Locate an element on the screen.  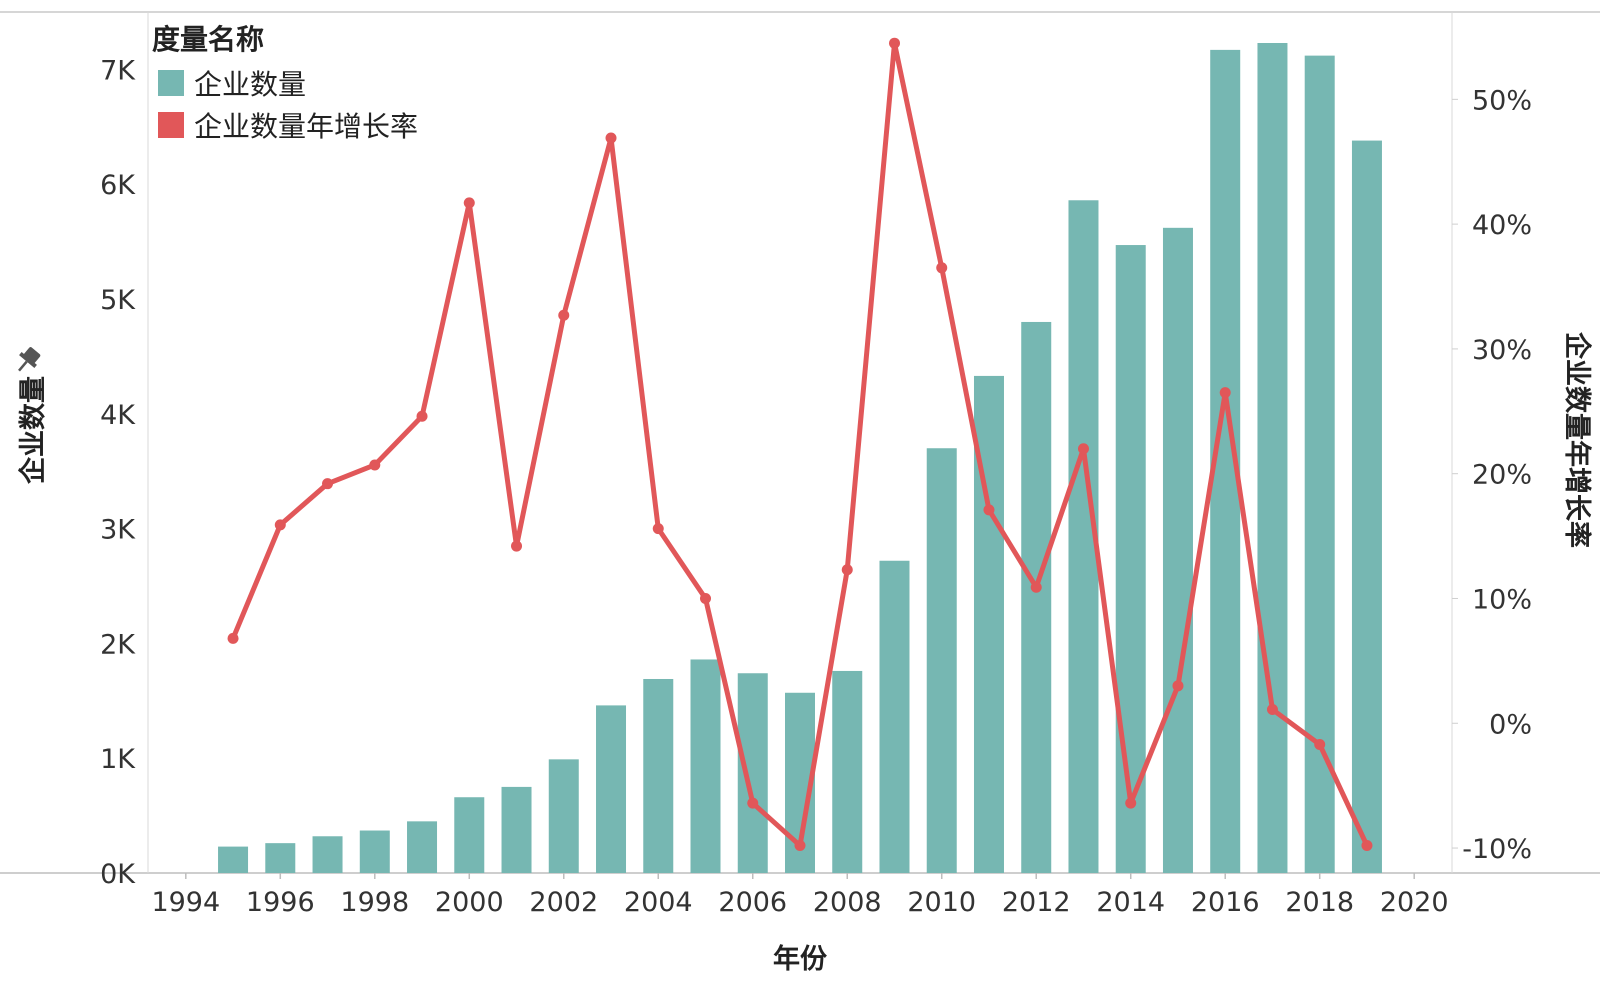
point-2005 is located at coordinates (706, 598).